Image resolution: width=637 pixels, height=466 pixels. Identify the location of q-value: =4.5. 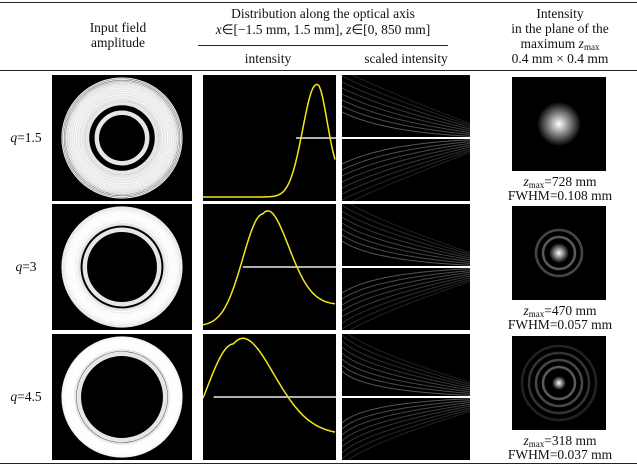
(29, 396).